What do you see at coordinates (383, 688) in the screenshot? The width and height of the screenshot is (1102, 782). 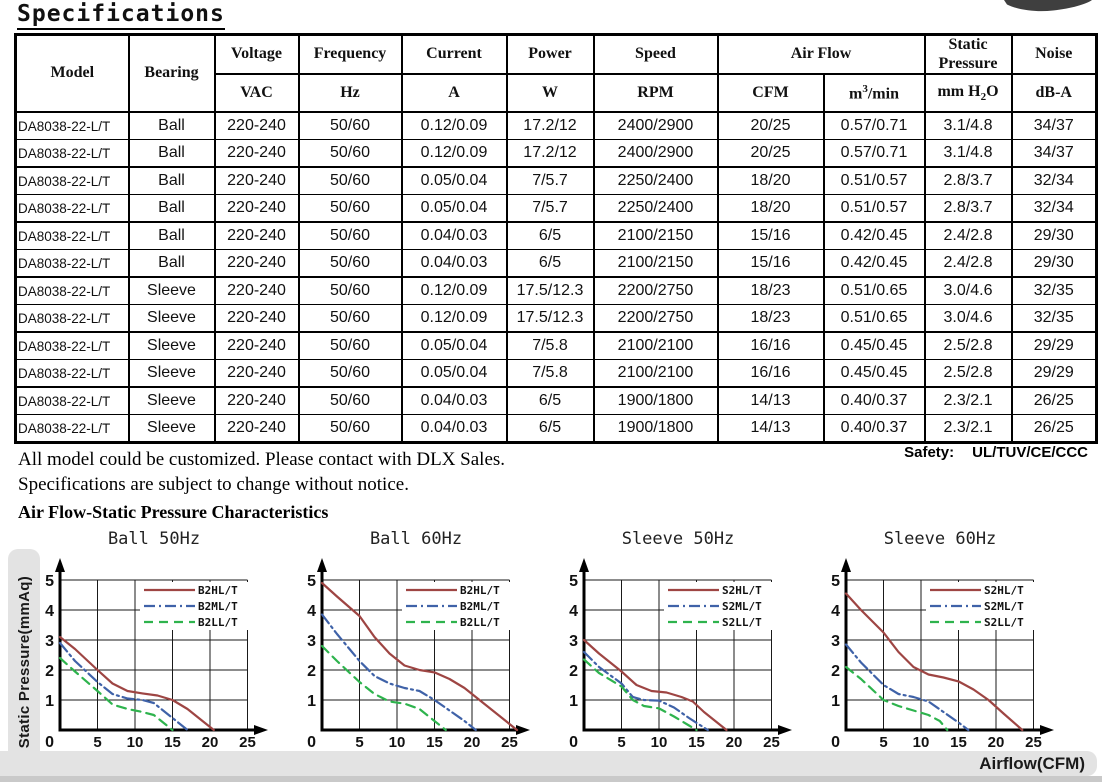 I see `series-line-b2ll-t` at bounding box center [383, 688].